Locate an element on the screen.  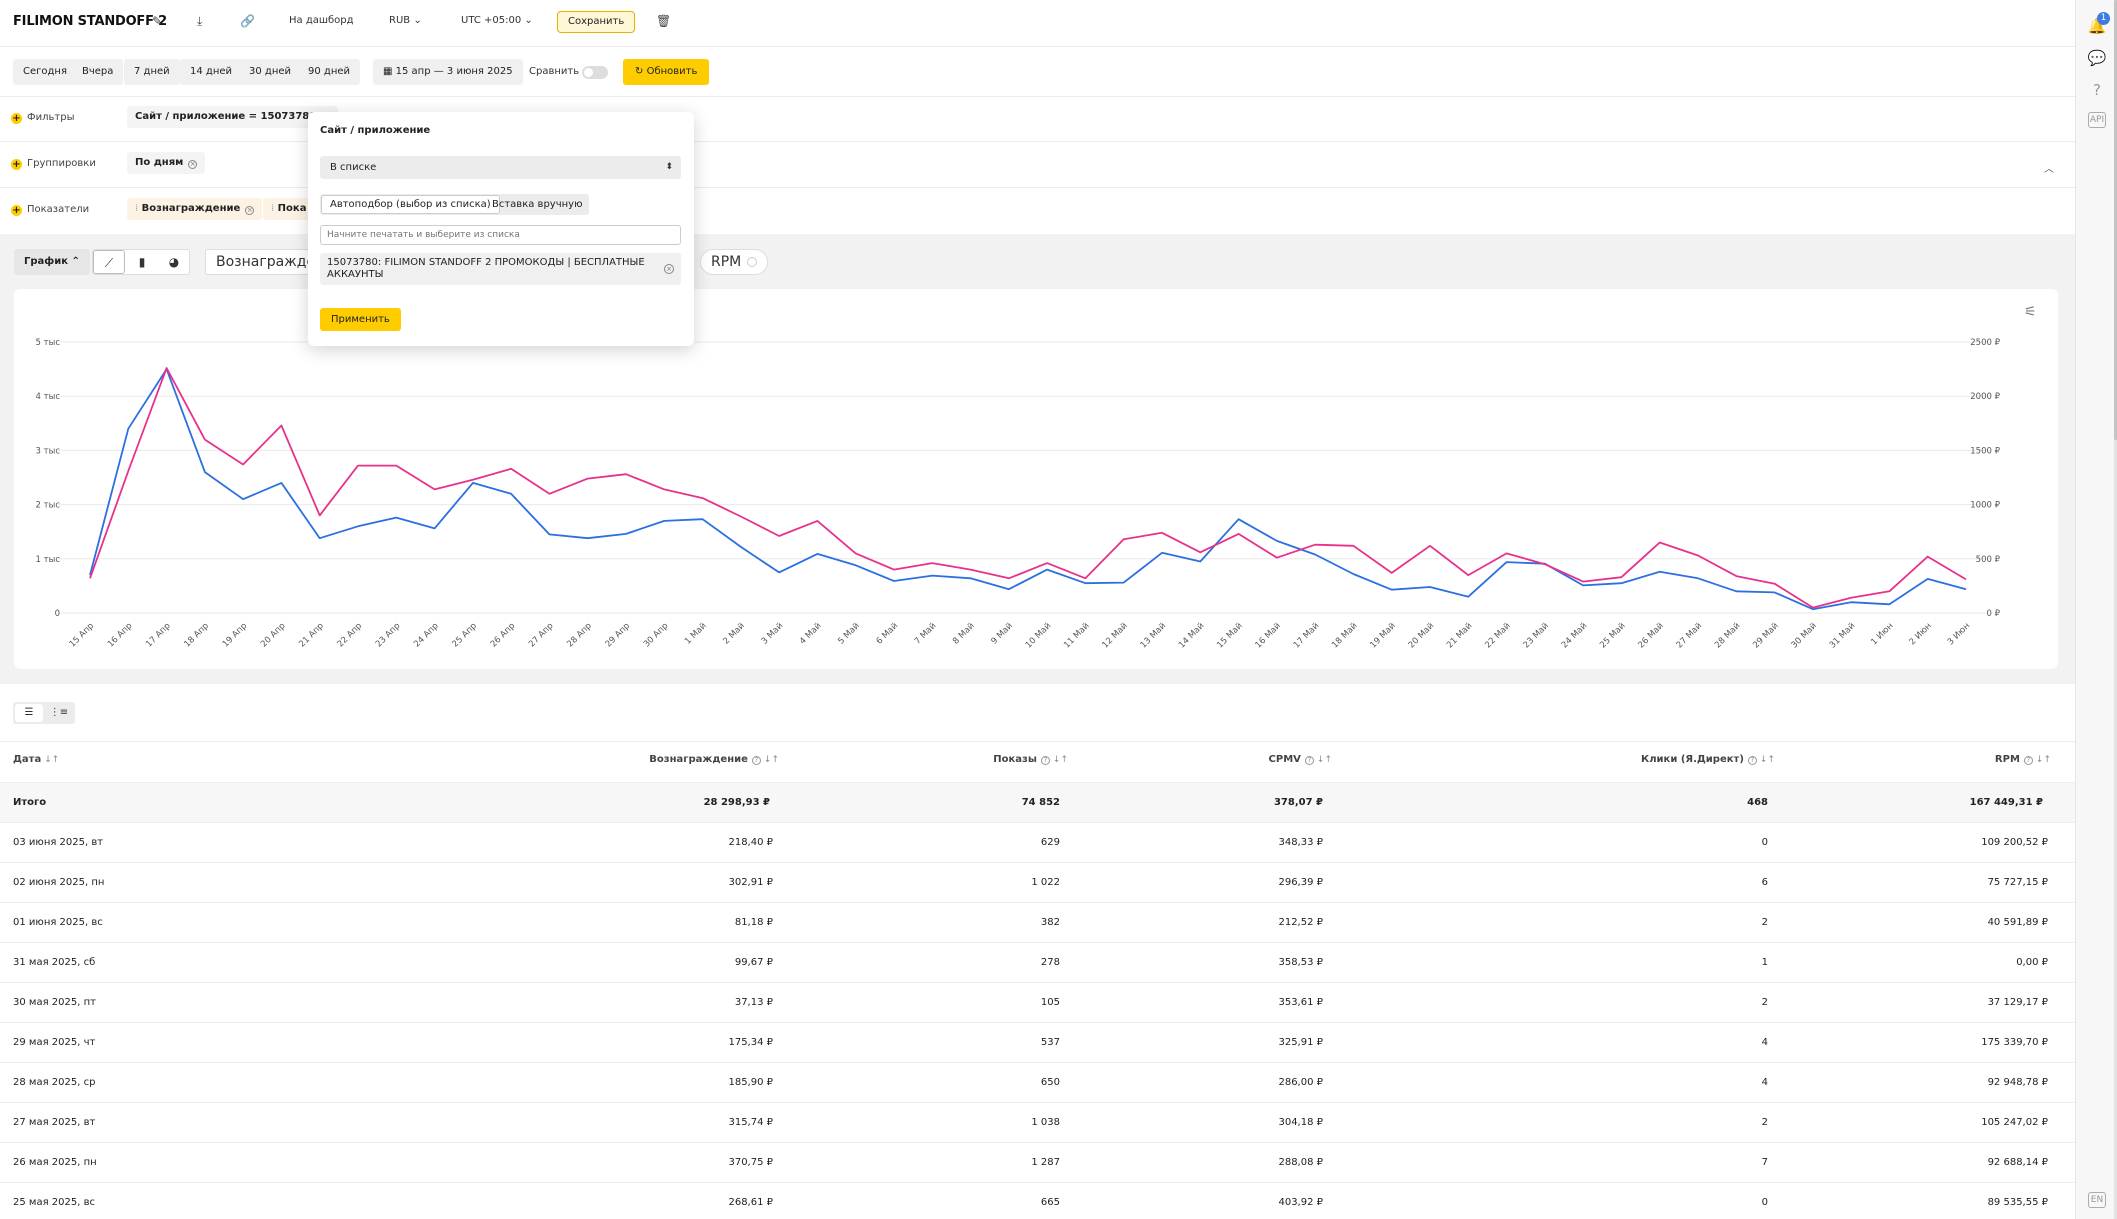
currency-select: RUB ⌄ is located at coordinates (405, 20).